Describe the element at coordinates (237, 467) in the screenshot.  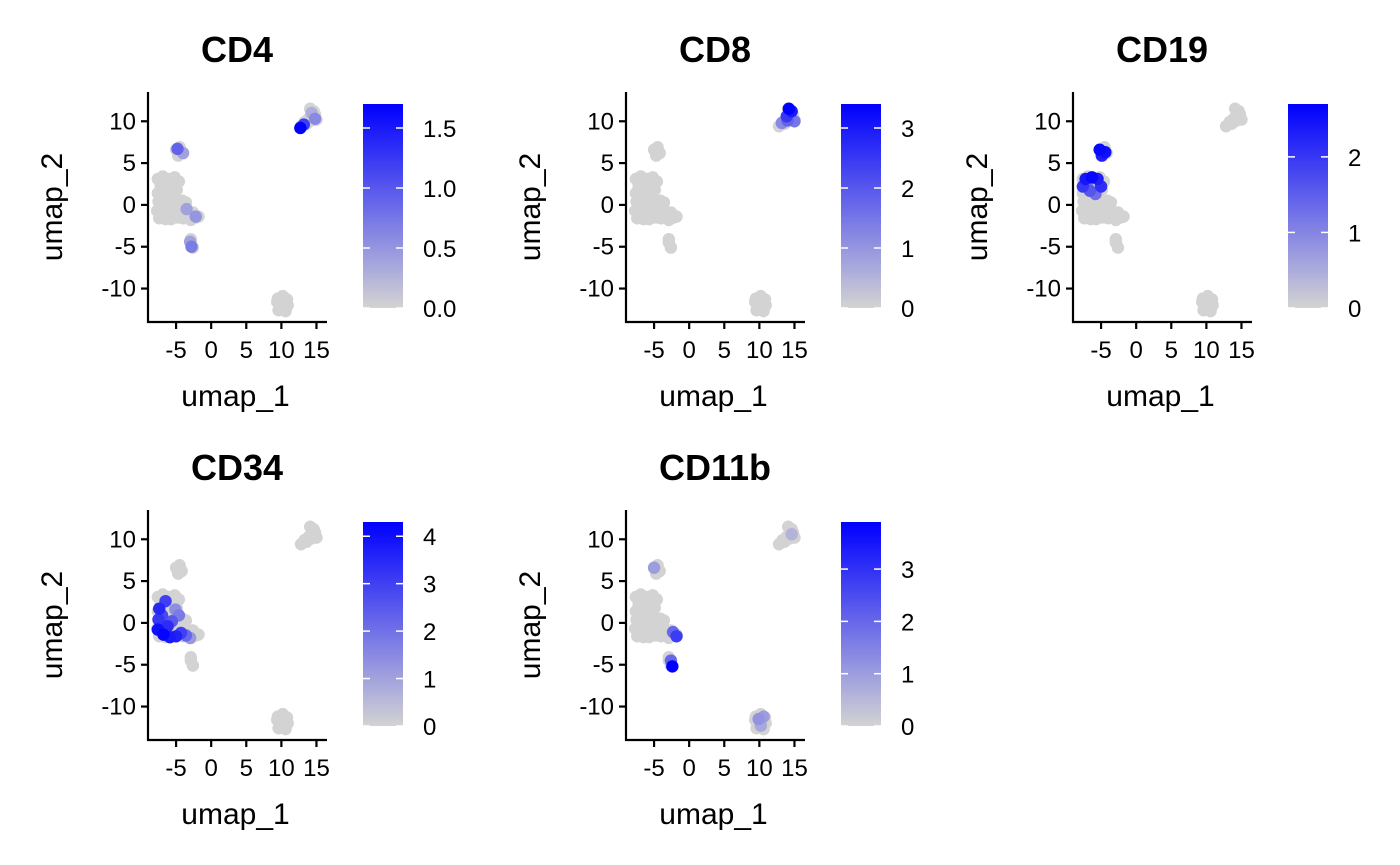
I see `panel-title: CD34` at that location.